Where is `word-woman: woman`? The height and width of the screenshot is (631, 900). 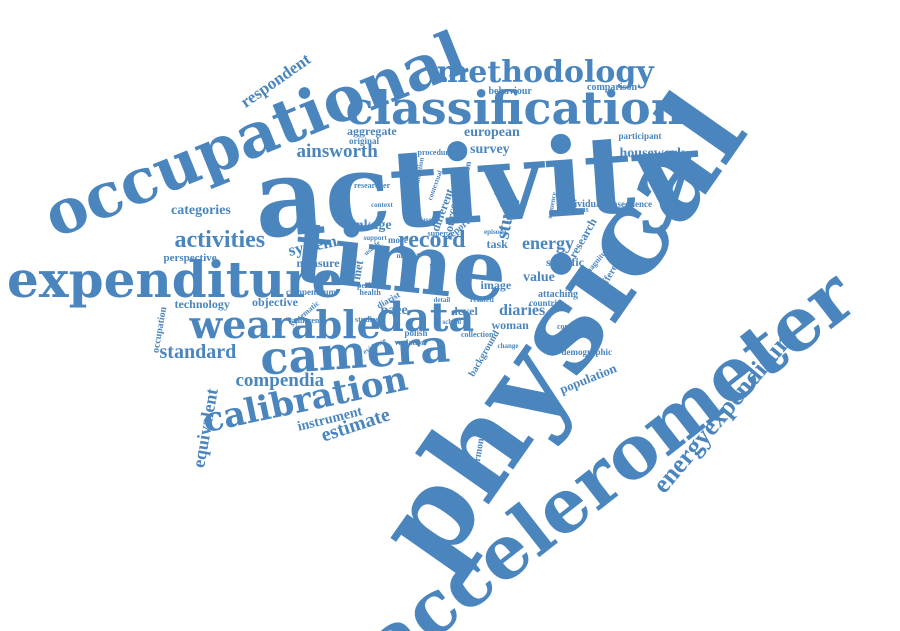 word-woman: woman is located at coordinates (510, 325).